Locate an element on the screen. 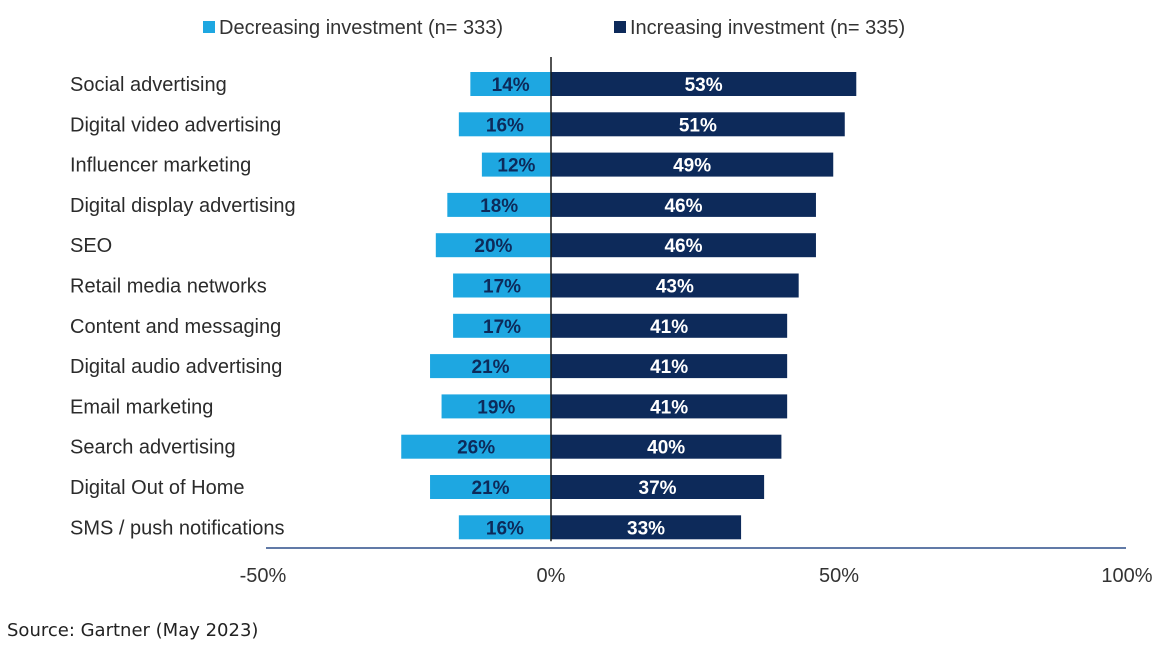 The image size is (1164, 645). x-tick-label: 100% is located at coordinates (1126, 576).